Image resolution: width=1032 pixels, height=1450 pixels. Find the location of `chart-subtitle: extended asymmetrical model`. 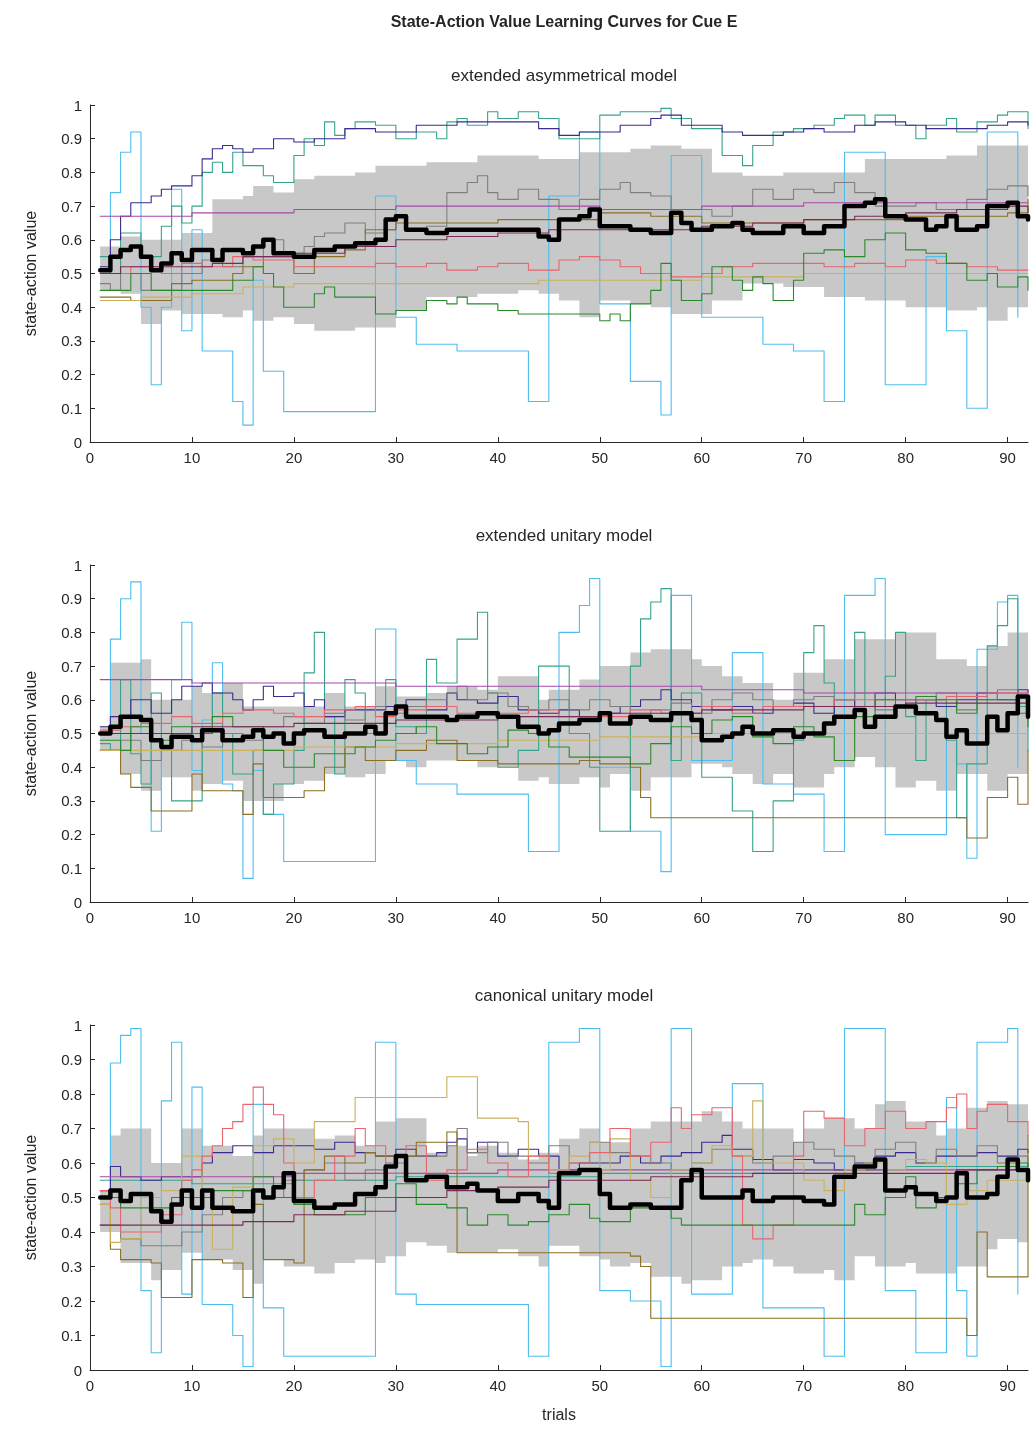

chart-subtitle: extended asymmetrical model is located at coordinates (564, 75).